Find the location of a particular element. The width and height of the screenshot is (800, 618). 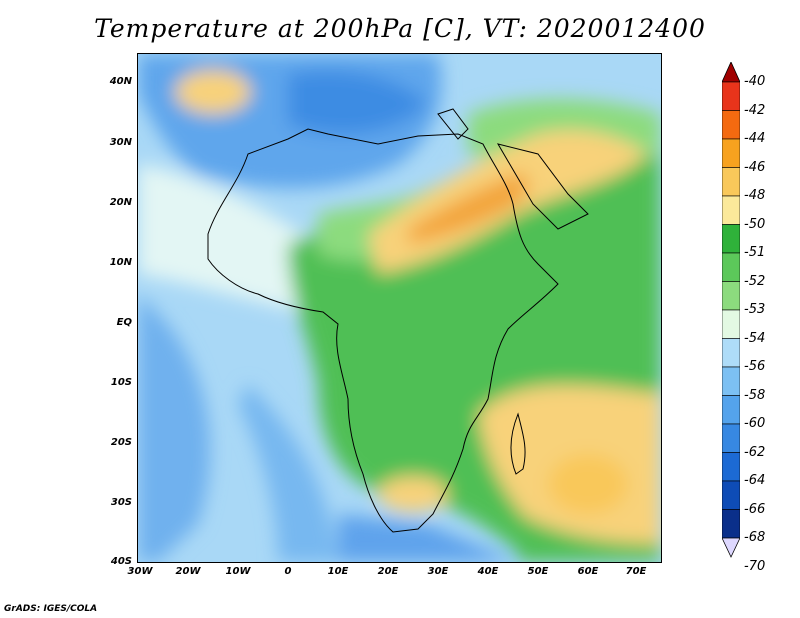

colorbar-tick-label: -70 is located at coordinates (755, 566).